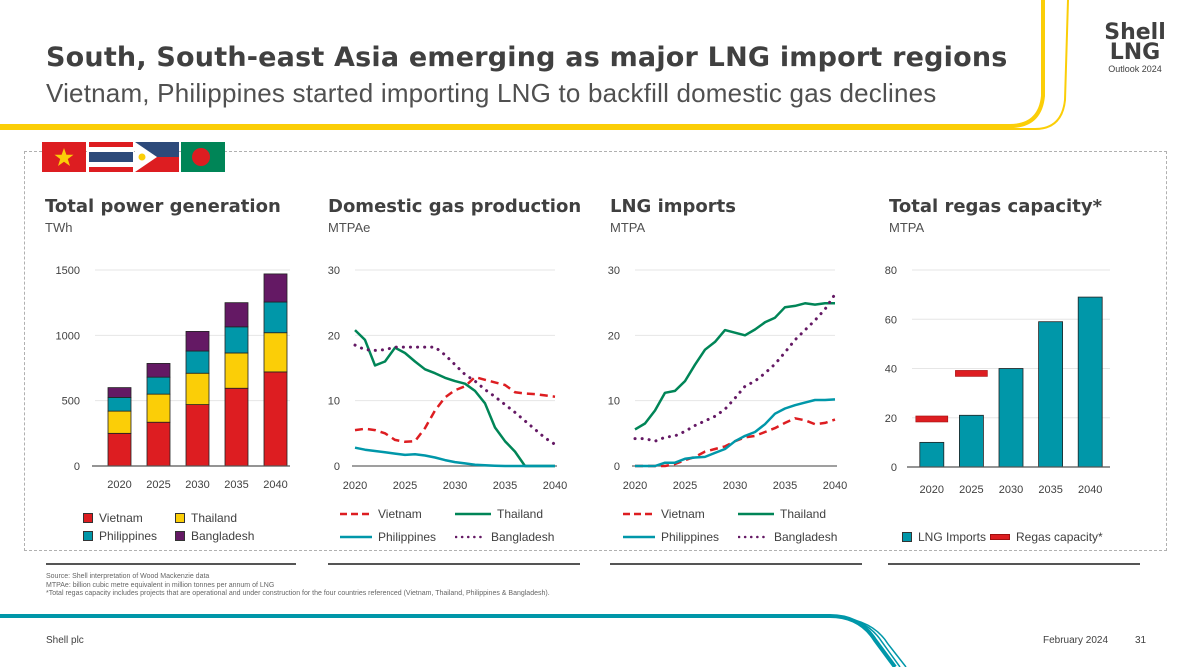  Describe the element at coordinates (995, 206) in the screenshot. I see `chart4-title: Total regas capacity*` at that location.